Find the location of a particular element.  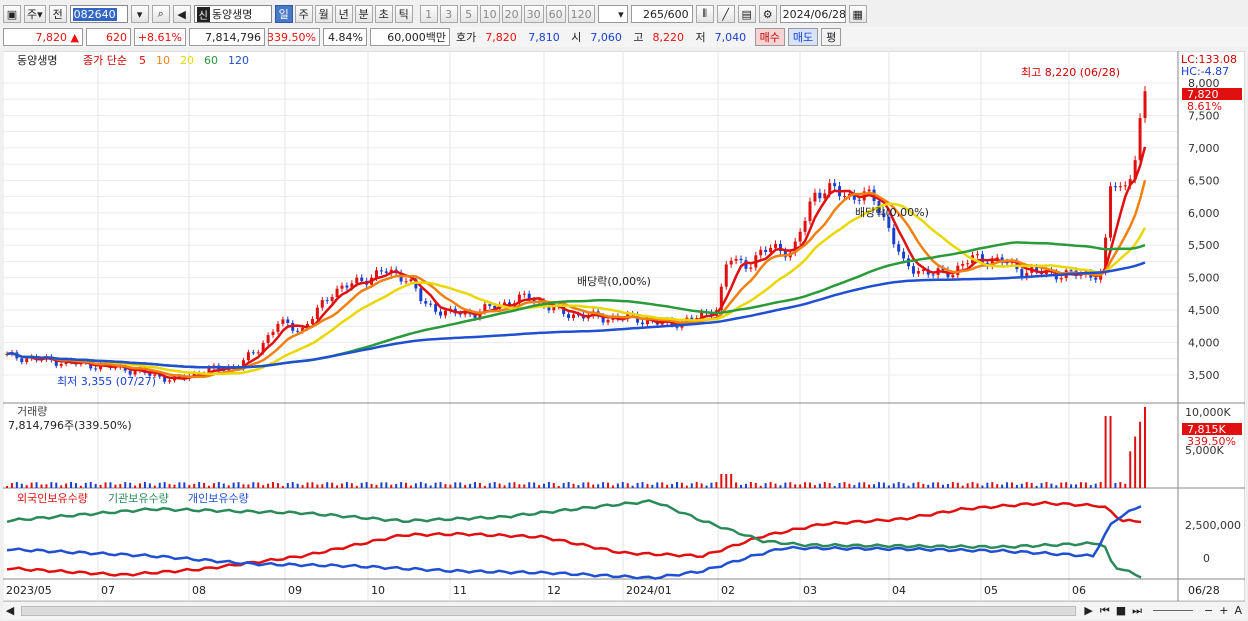

speaker-icon: ◀ is located at coordinates (181, 14).